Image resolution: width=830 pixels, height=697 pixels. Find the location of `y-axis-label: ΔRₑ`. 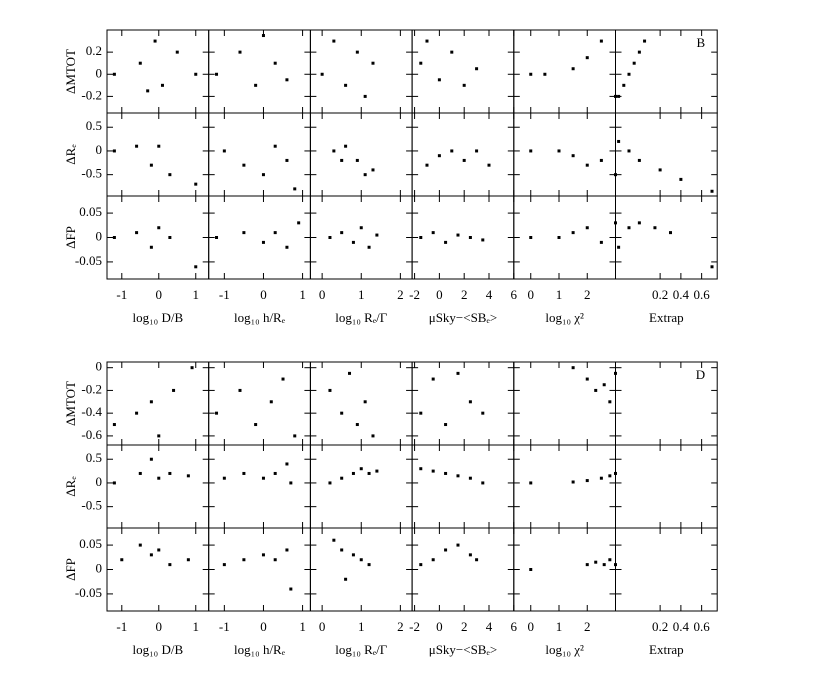

y-axis-label: ΔRₑ is located at coordinates (70, 486).